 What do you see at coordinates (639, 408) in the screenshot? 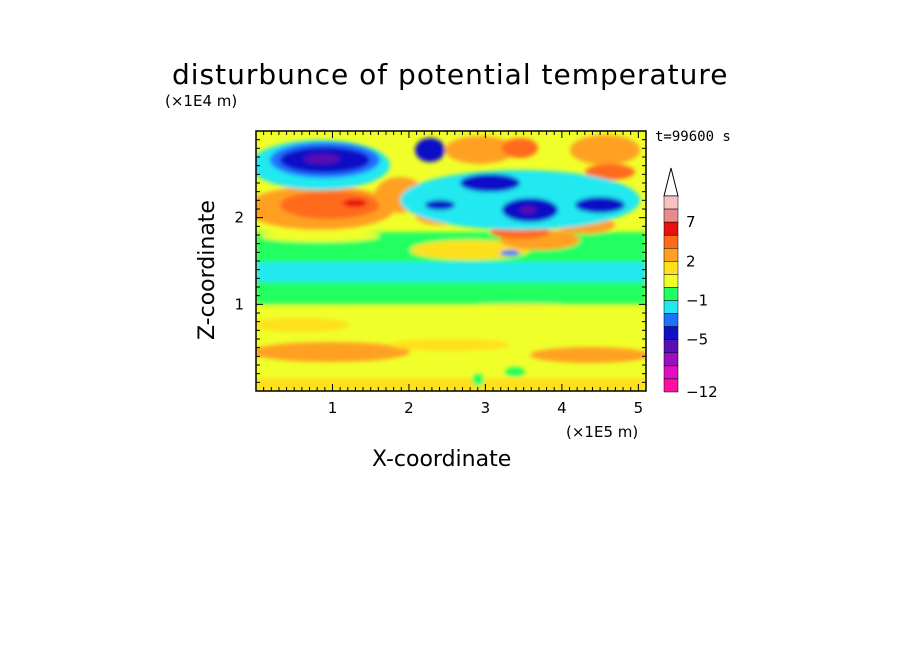
I see `x-tick-label: 5` at bounding box center [639, 408].